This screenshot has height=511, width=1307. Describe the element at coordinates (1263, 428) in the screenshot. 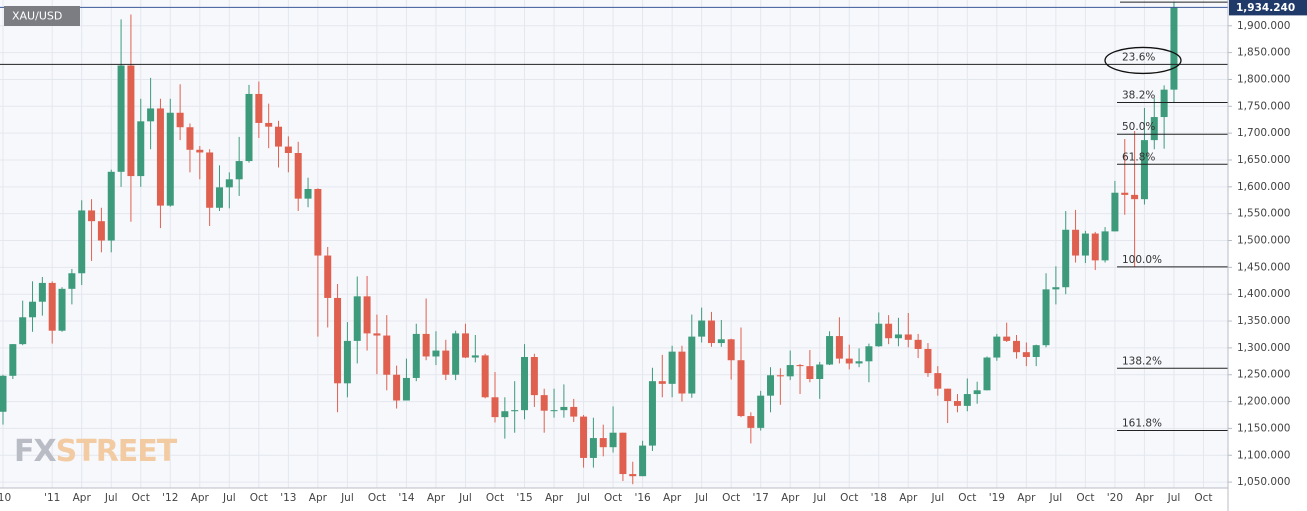

I see `y-tick-label: 1,150.000` at that location.